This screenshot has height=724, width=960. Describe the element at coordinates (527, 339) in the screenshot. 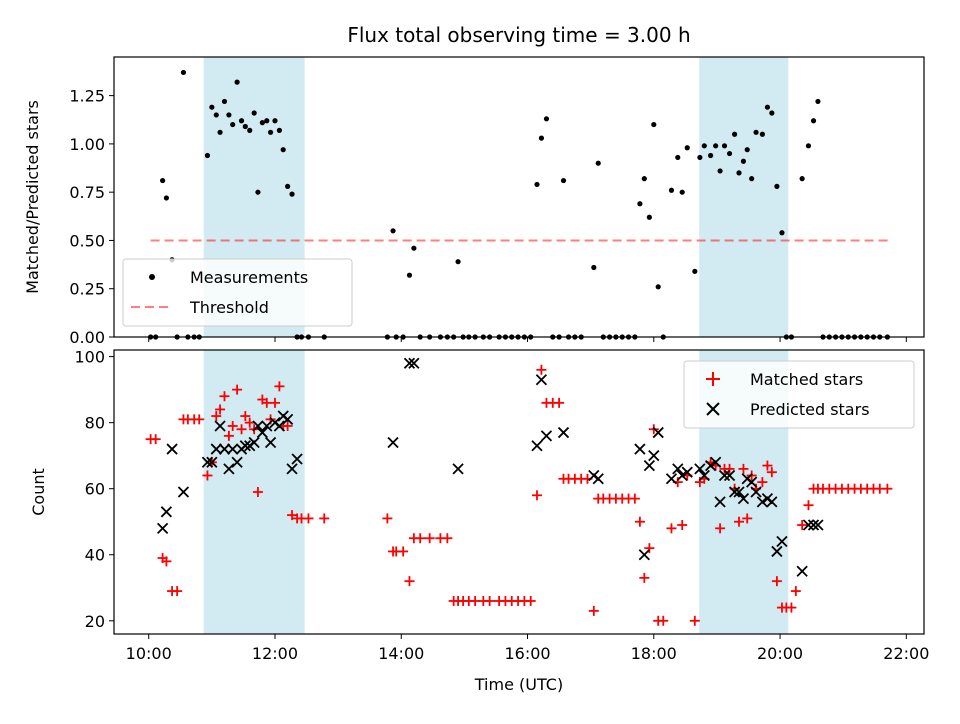

I see `top-x-ticks` at that location.